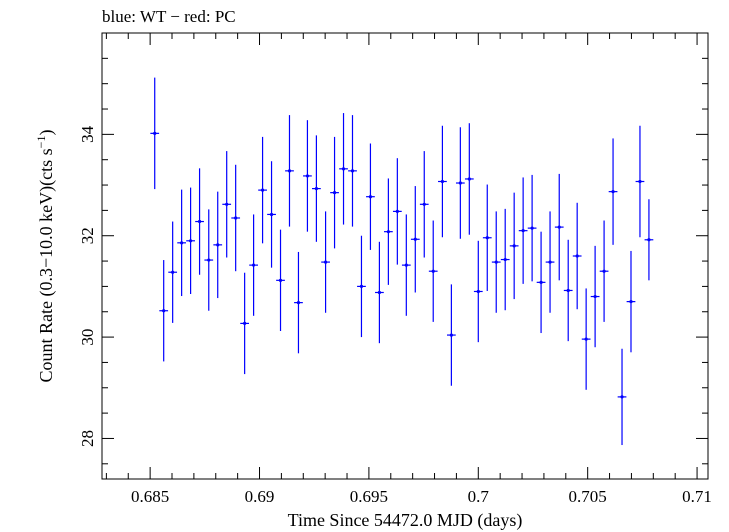 The image size is (729, 532). Describe the element at coordinates (405, 520) in the screenshot. I see `x-axis-title: Time Since 54472.0 MJD (days)` at that location.